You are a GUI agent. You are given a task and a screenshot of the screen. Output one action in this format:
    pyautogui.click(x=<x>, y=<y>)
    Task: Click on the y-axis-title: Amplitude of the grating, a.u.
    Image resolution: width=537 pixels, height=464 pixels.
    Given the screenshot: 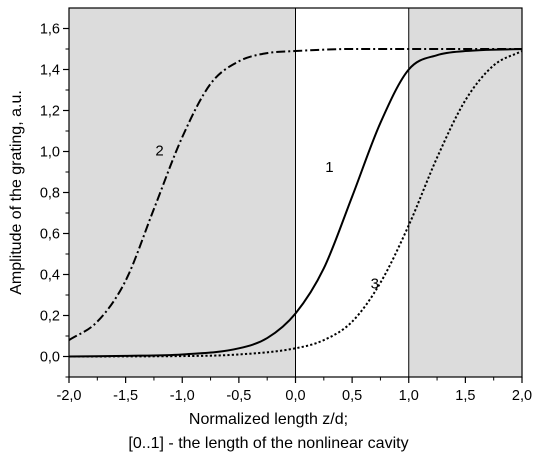 What is the action you would take?
    pyautogui.click(x=16, y=192)
    